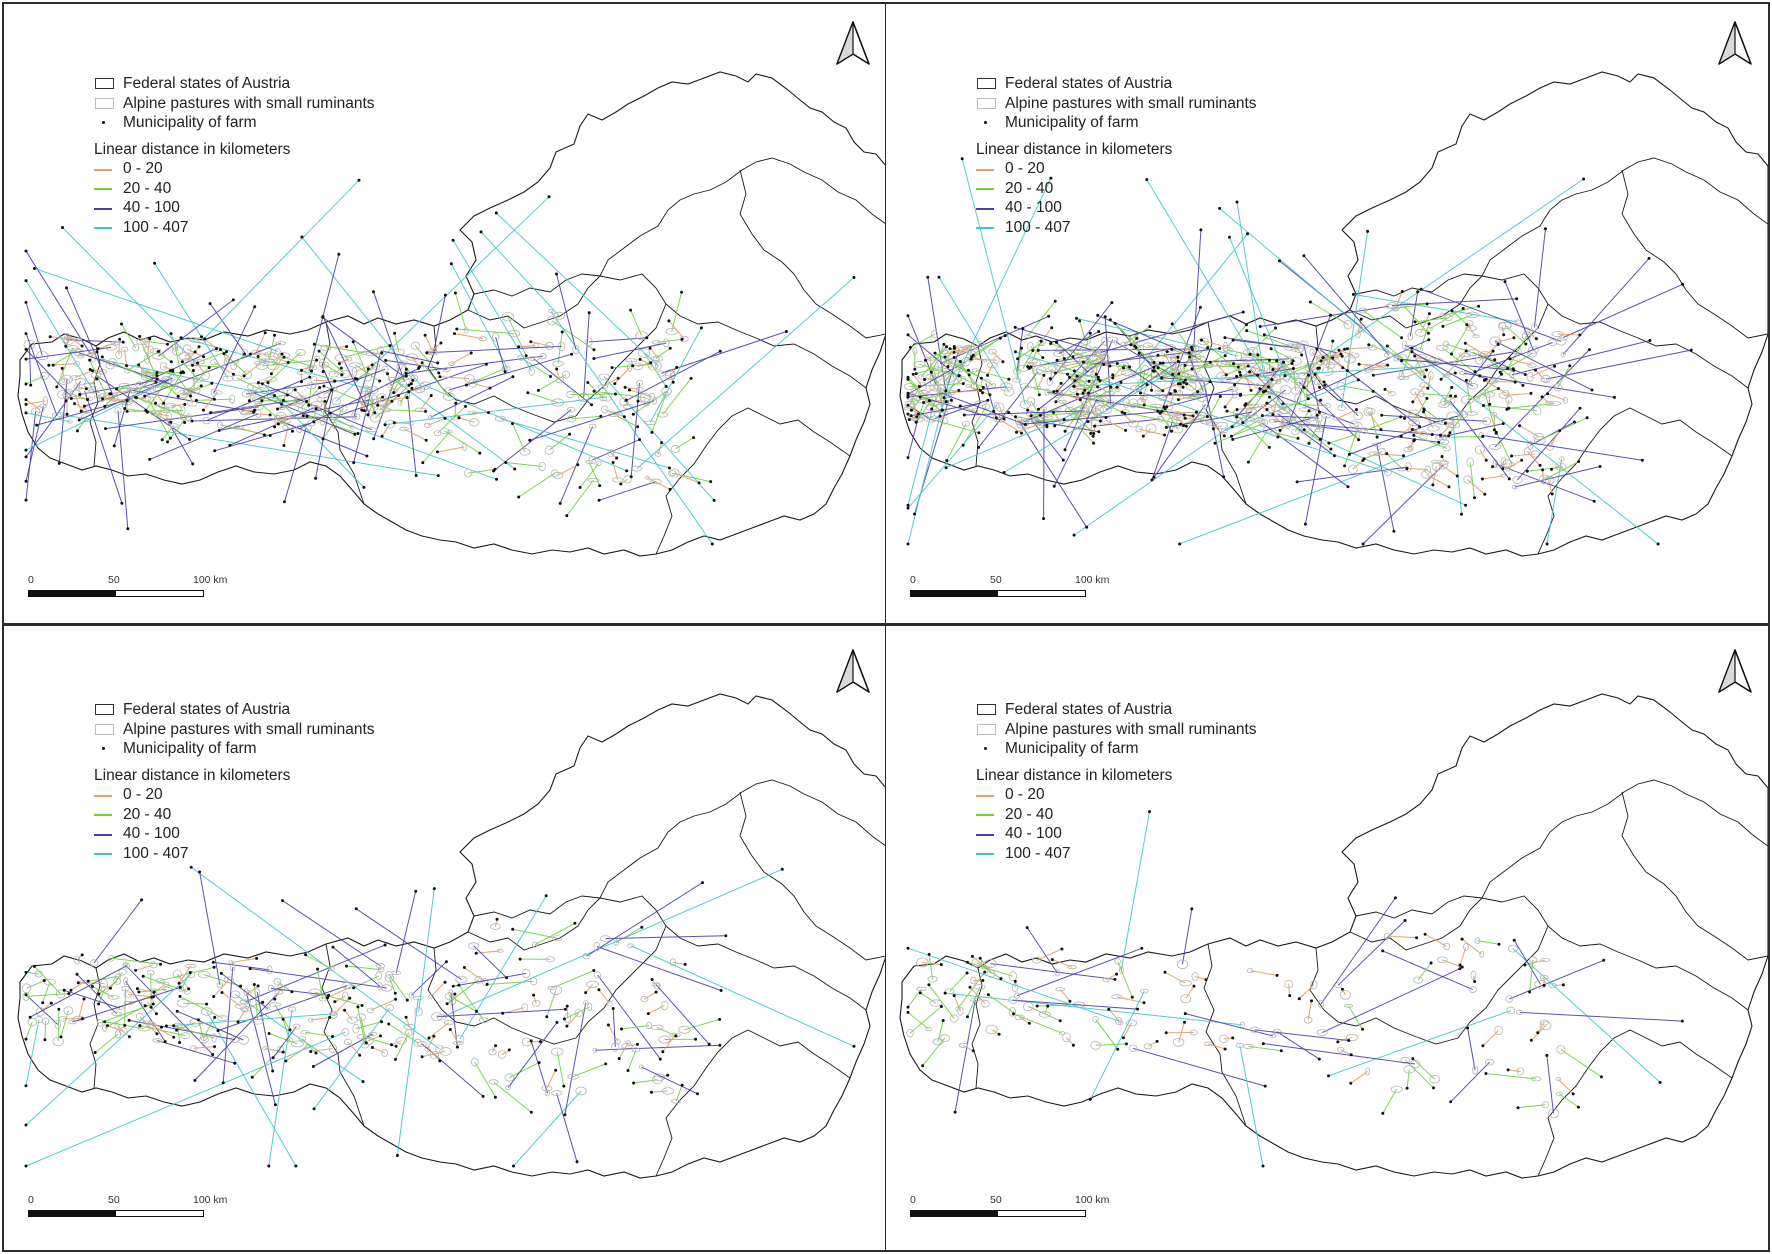 This screenshot has height=1254, width=1772. Describe the element at coordinates (1116, 84) in the screenshot. I see `legend-states: Federal states of Austria` at that location.